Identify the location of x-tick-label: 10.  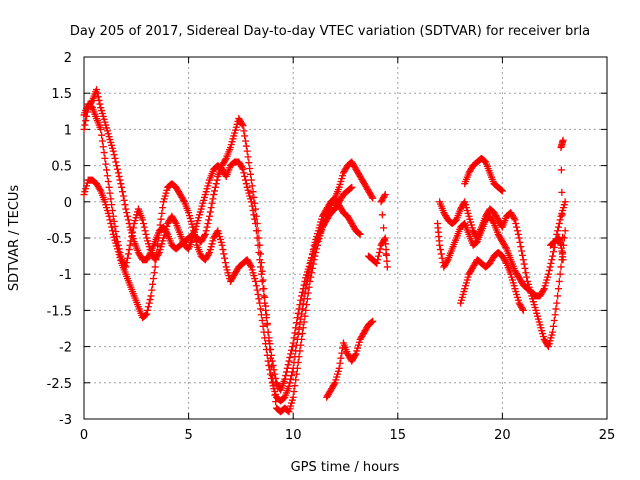
(293, 435).